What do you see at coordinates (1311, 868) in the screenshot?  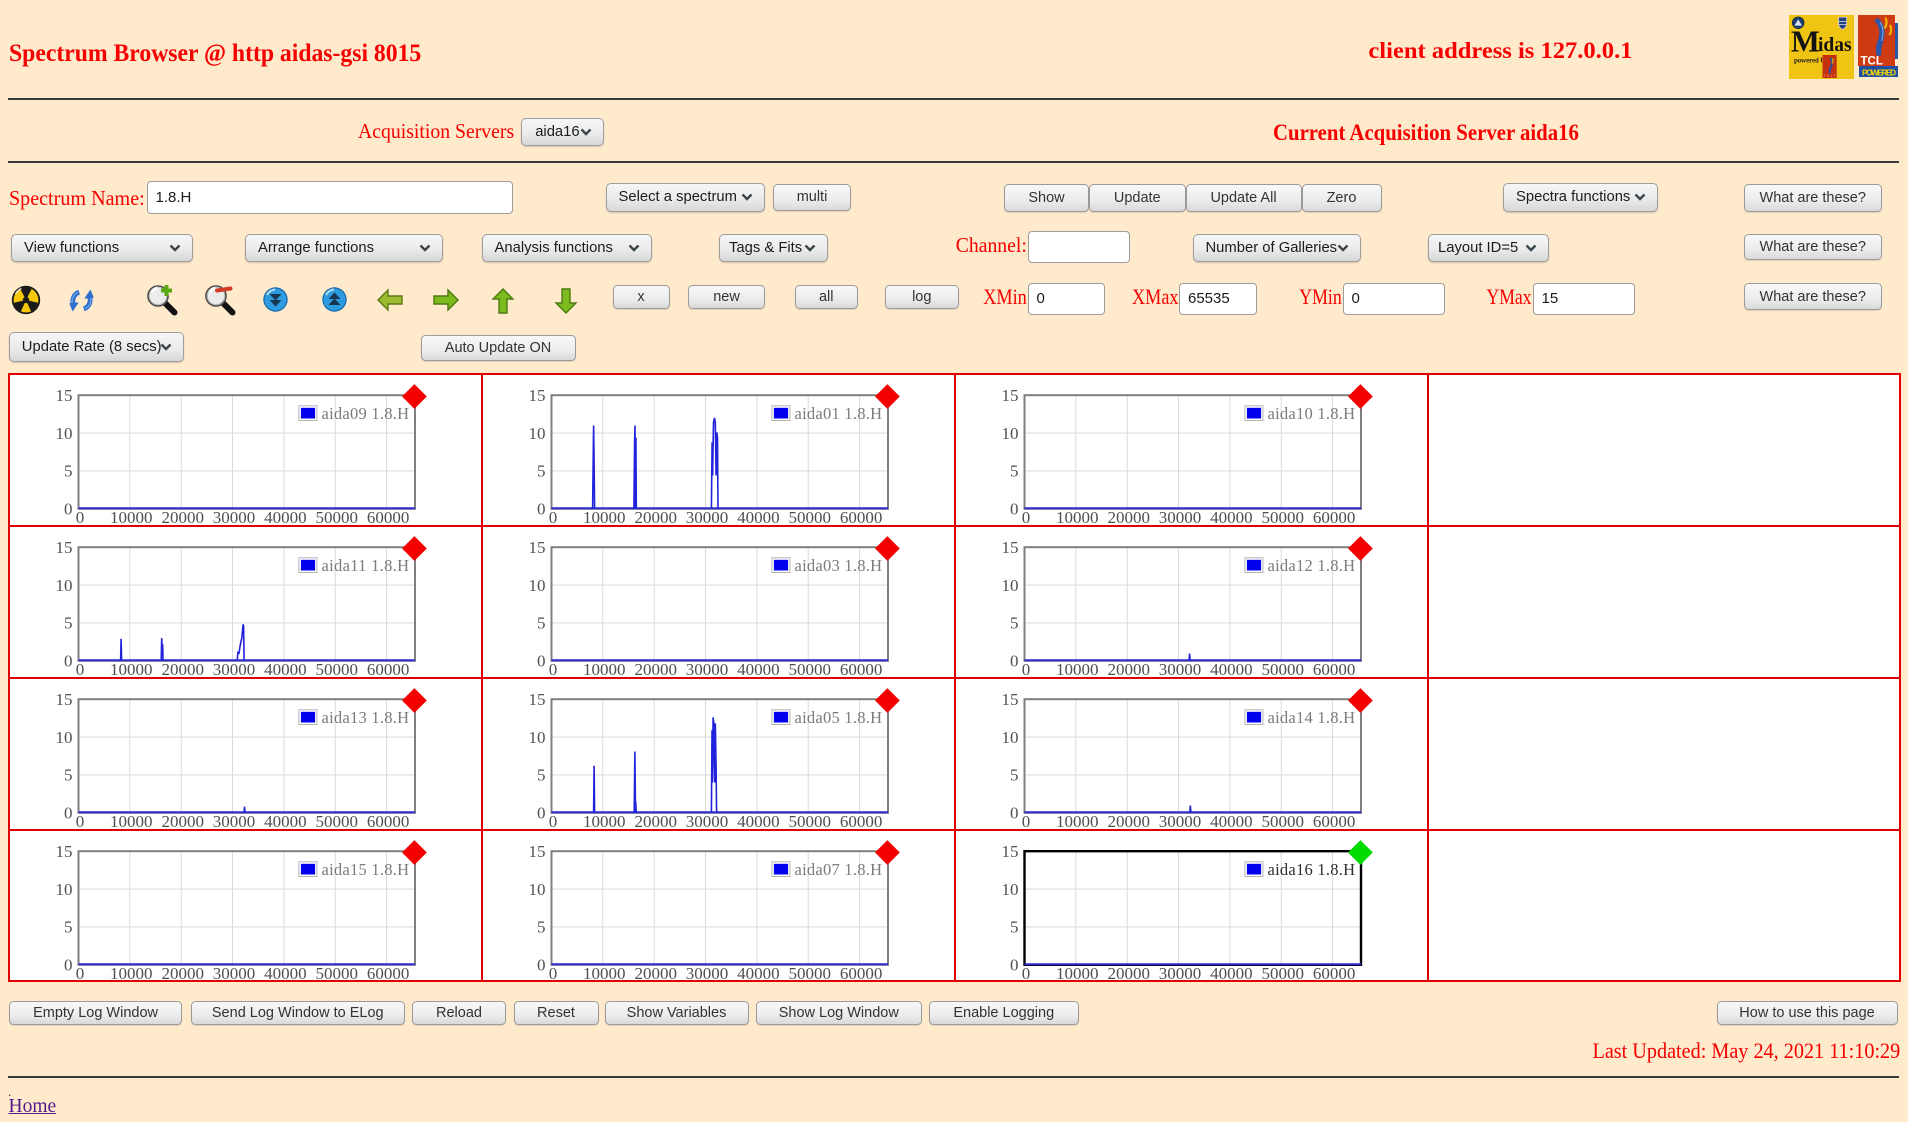 I see `svg-text: aida16 1.8.H` at bounding box center [1311, 868].